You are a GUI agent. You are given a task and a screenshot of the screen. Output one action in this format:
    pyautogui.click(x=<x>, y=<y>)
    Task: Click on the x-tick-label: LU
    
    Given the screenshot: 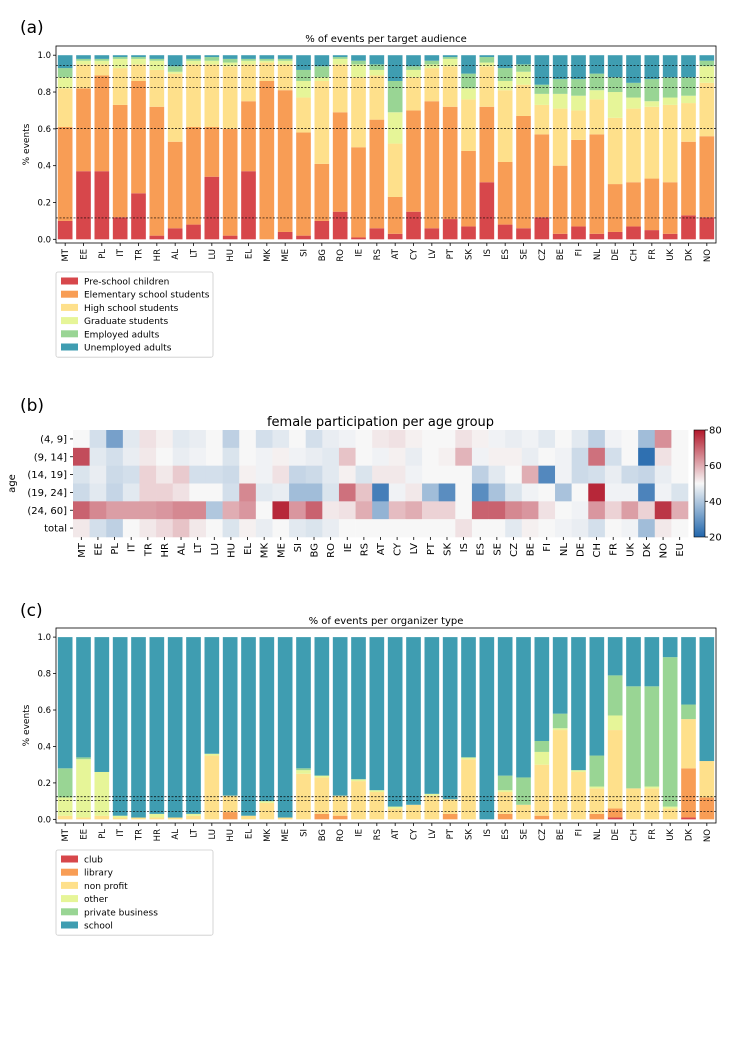 What is the action you would take?
    pyautogui.click(x=213, y=834)
    